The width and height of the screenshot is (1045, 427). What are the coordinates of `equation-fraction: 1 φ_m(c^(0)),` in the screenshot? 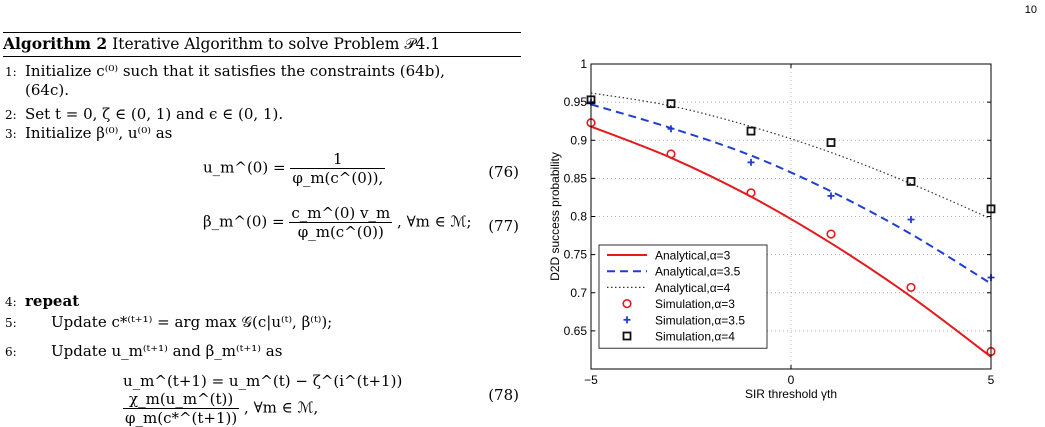 It's located at (338, 168).